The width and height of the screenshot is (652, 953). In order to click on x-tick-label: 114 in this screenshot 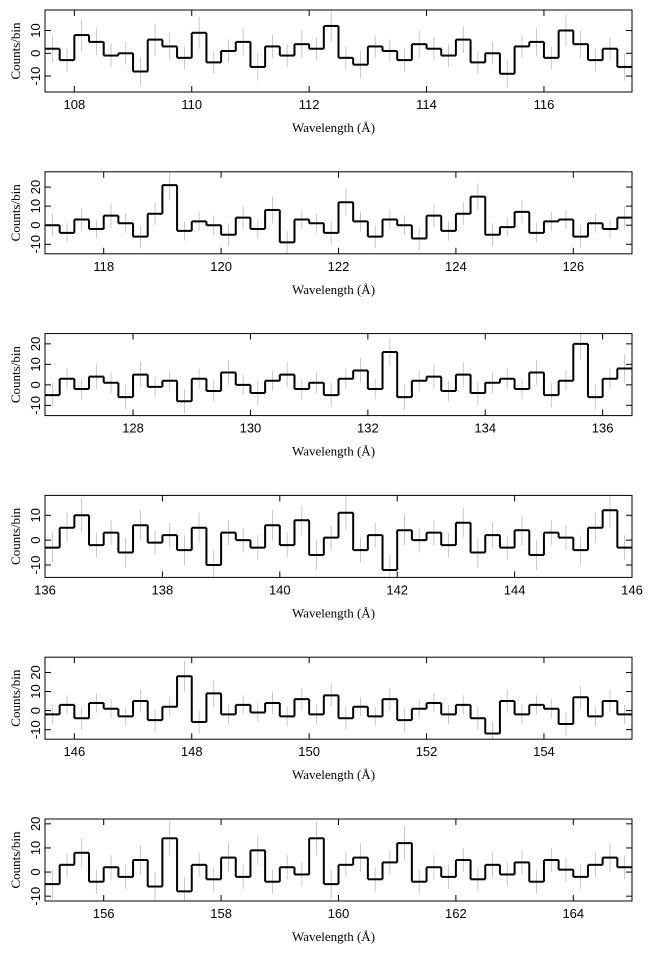, I will do `click(426, 104)`.